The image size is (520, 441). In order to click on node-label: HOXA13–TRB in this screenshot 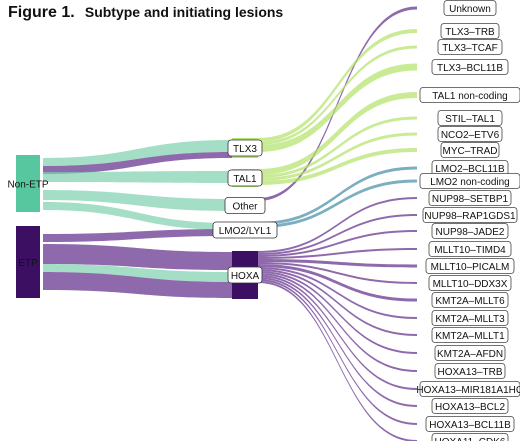, I will do `click(469, 372)`.